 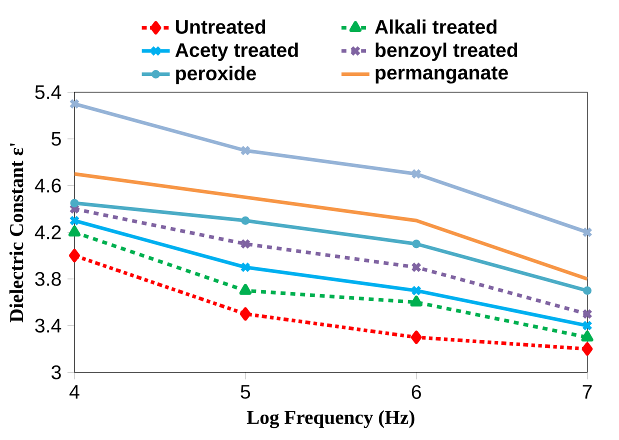 I want to click on legend-label: permanganate, so click(x=442, y=75).